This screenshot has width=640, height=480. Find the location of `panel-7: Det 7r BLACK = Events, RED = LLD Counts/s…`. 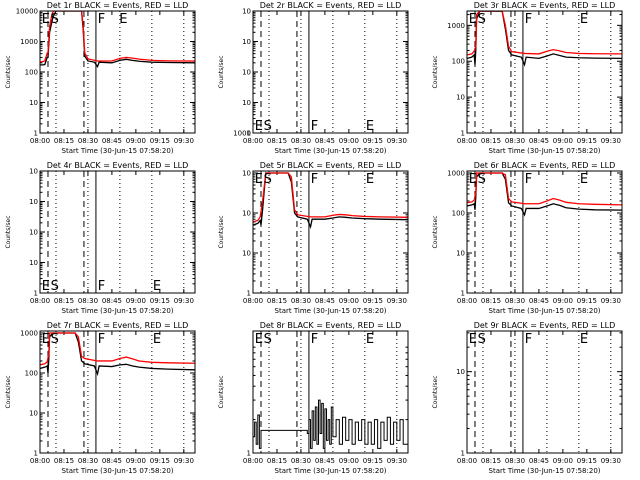

panel-7: Det 7r BLACK = Events, RED = LLD Counts/s… is located at coordinates (100, 398).